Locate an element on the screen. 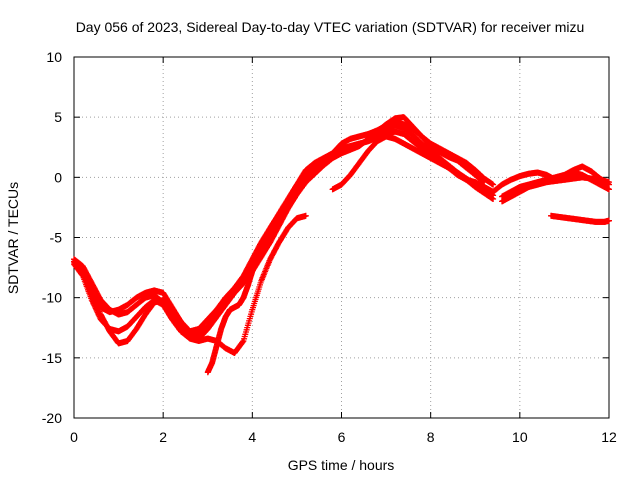 Image resolution: width=640 pixels, height=480 pixels. x-tick-label: 8 is located at coordinates (431, 437).